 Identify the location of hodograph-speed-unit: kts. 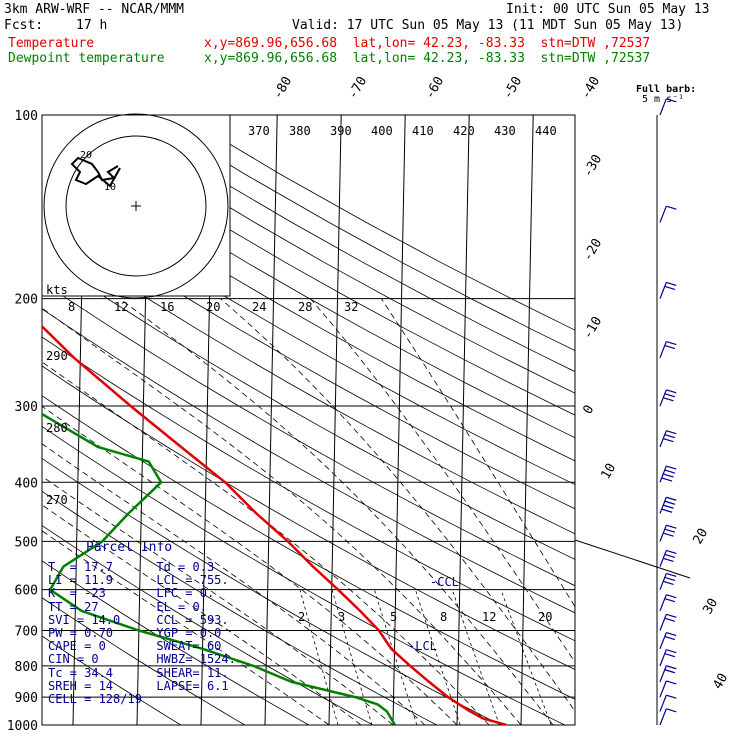
(57, 290).